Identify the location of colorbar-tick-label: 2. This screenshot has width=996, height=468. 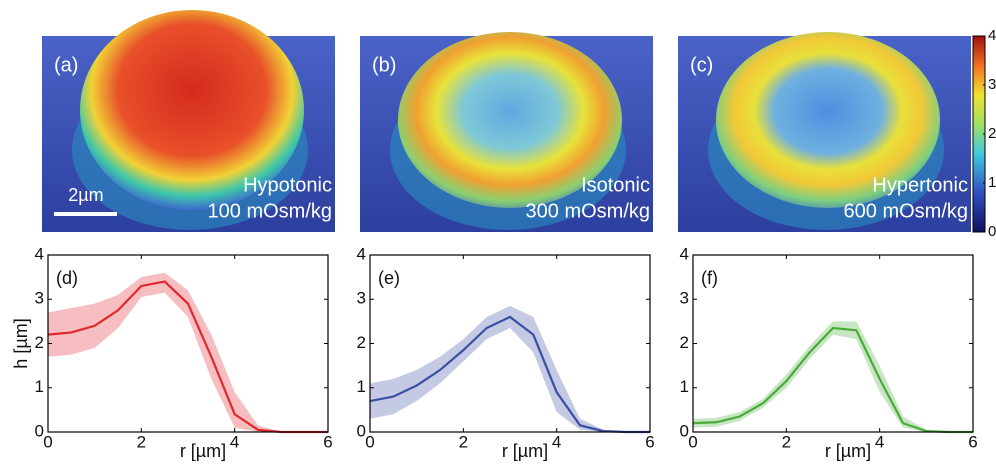
(992, 133).